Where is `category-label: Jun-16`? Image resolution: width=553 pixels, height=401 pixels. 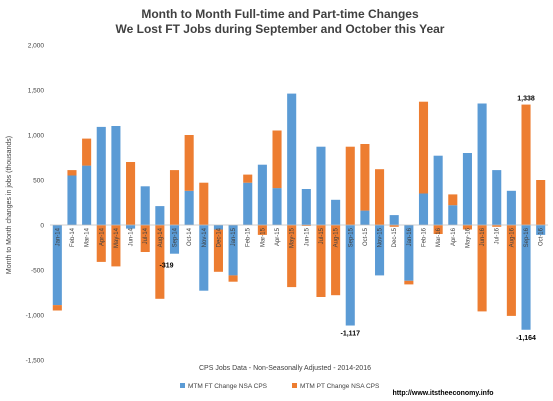 category-label: Jun-16 is located at coordinates (483, 236).